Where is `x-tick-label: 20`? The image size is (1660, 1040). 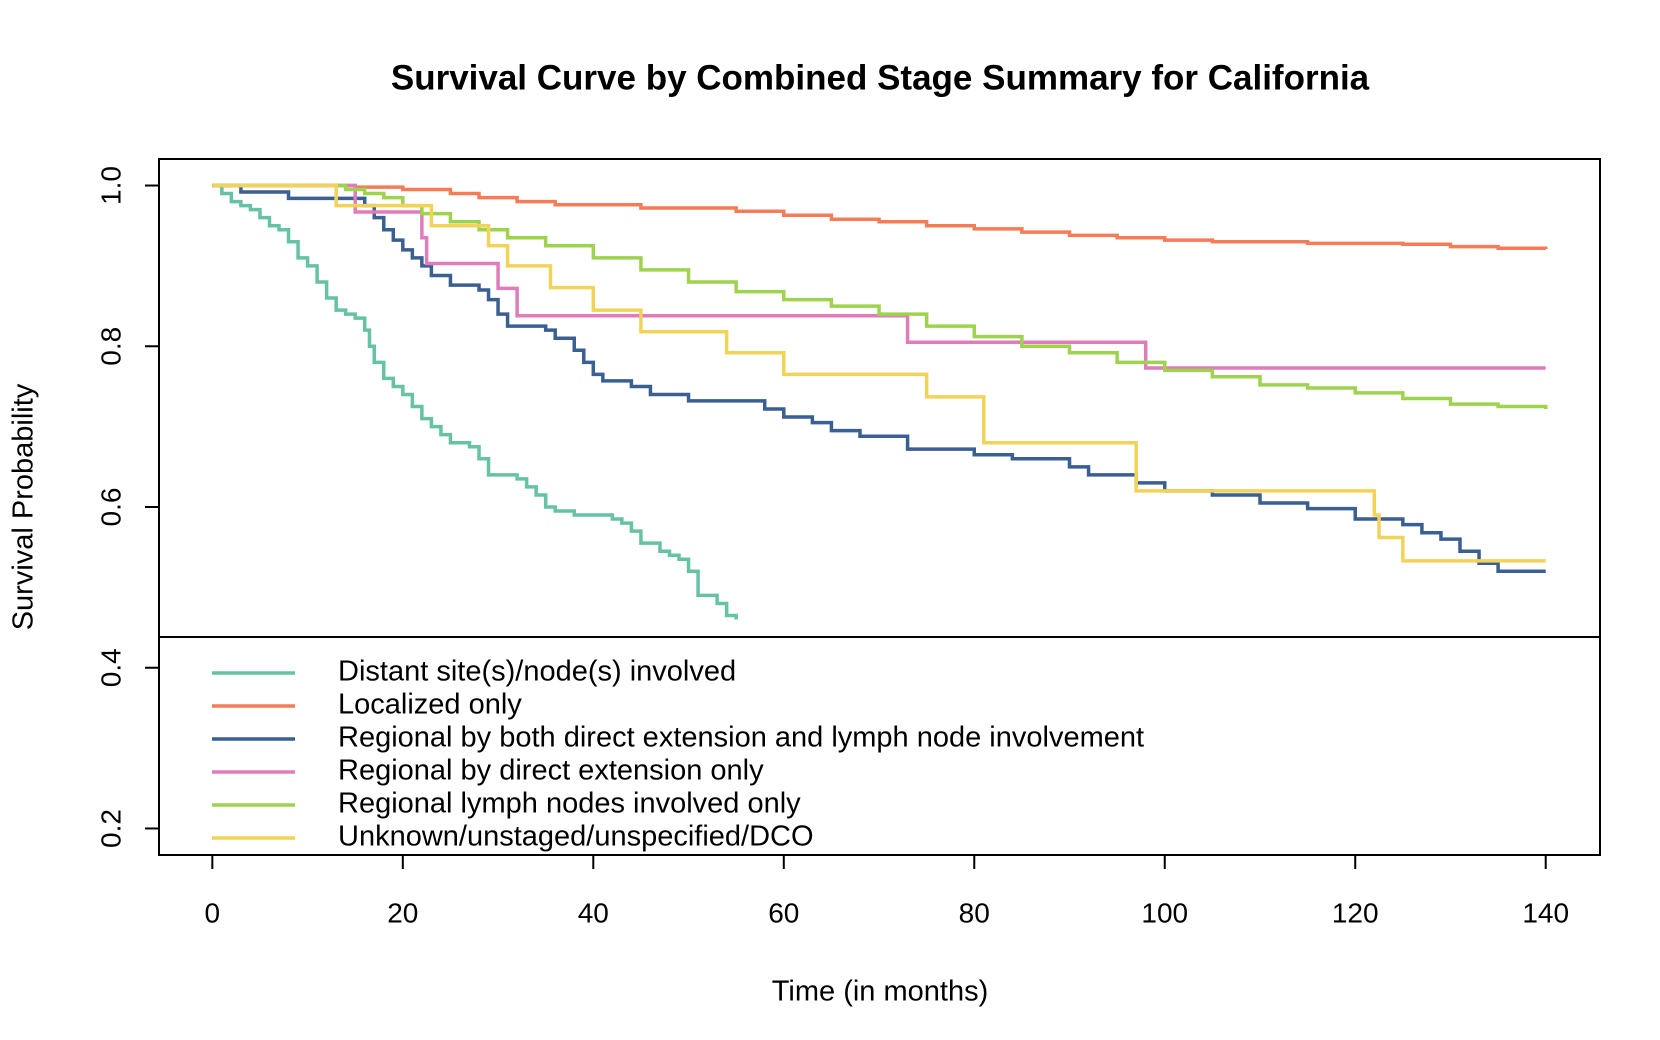 x-tick-label: 20 is located at coordinates (402, 912).